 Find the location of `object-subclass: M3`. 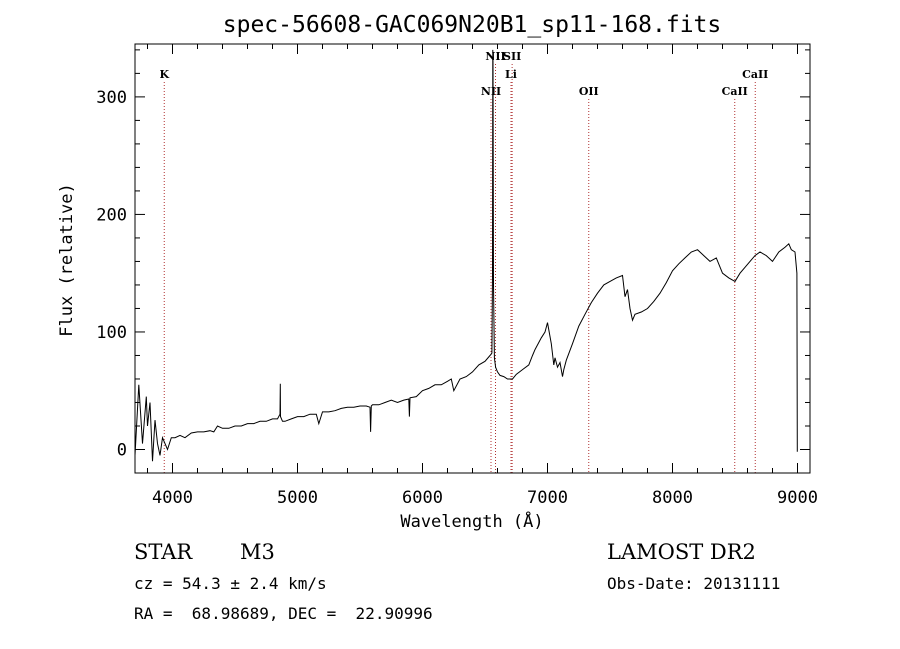

object-subclass: M3 is located at coordinates (257, 552).